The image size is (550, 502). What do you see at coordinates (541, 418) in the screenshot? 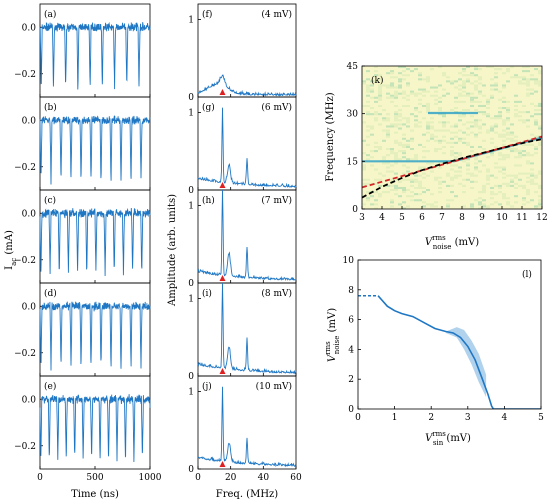
I see `l-xtick-label: 5` at bounding box center [541, 418].